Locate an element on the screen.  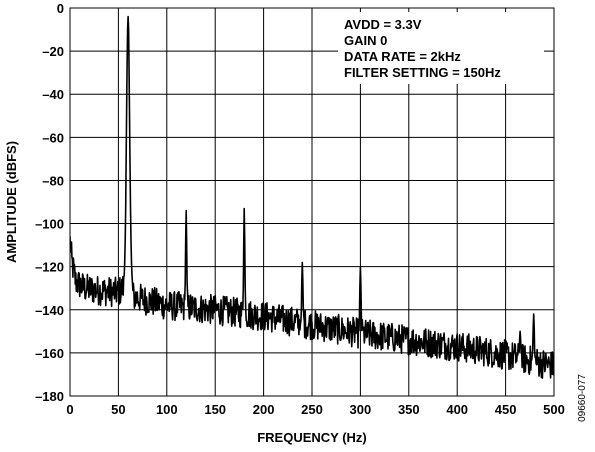
y-axis-title: AMPLITUDE (dBFS) is located at coordinates (11, 202).